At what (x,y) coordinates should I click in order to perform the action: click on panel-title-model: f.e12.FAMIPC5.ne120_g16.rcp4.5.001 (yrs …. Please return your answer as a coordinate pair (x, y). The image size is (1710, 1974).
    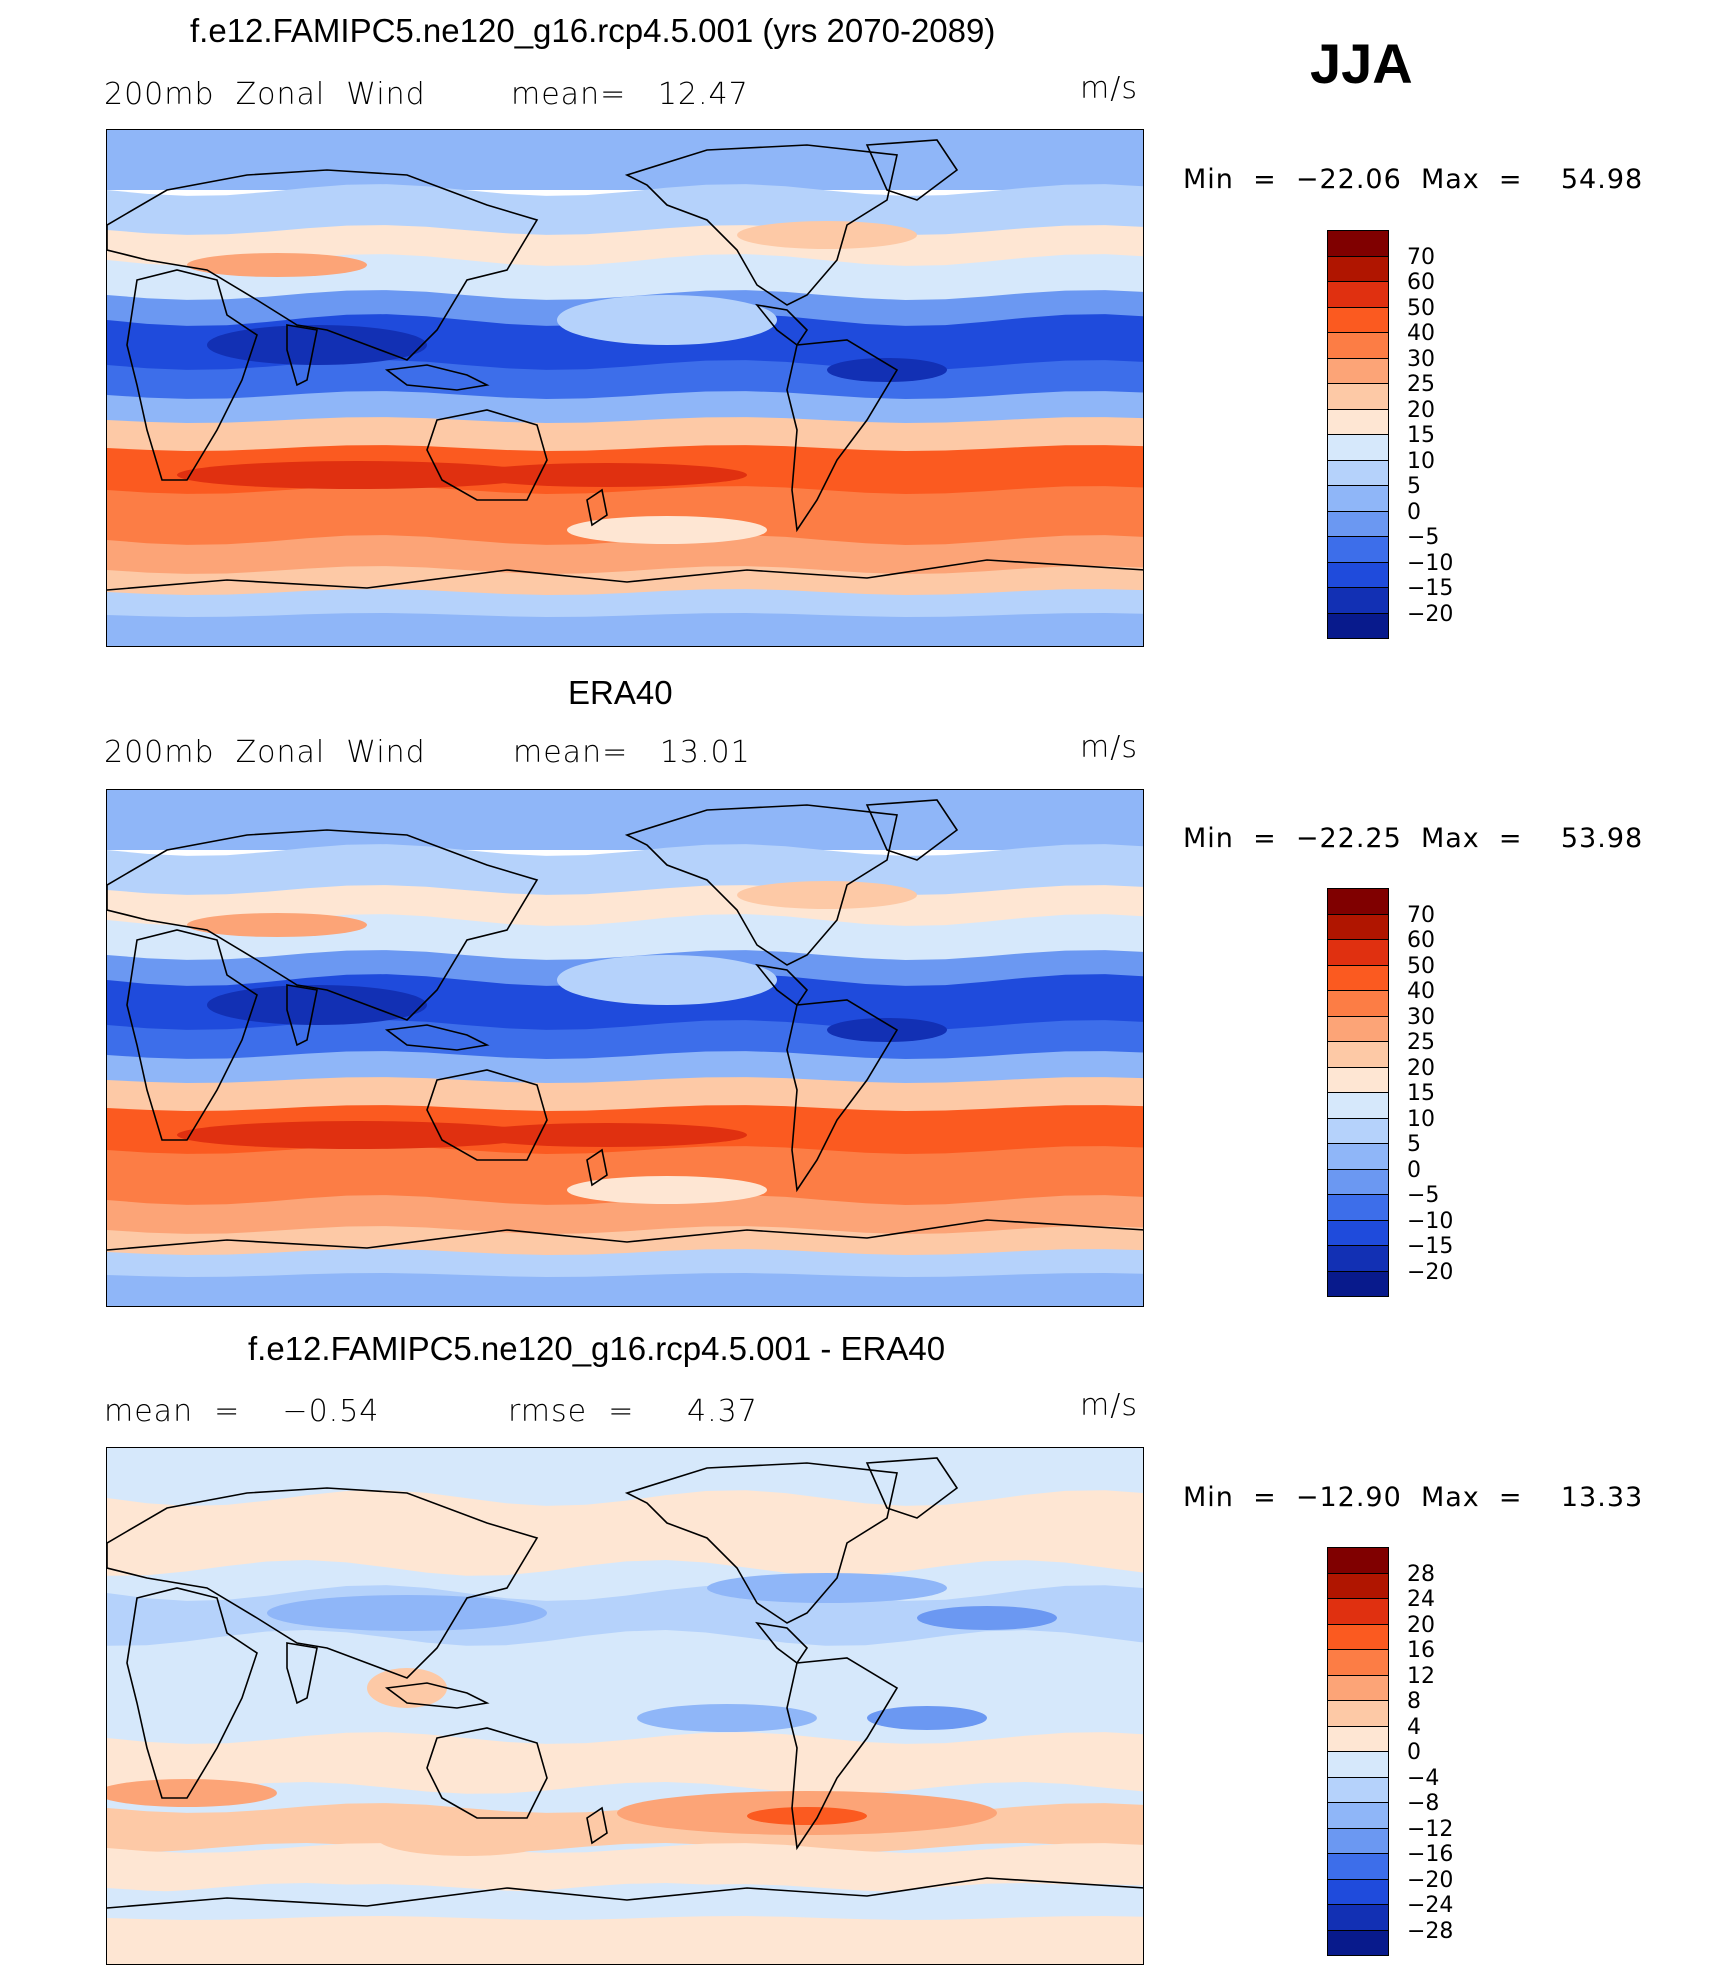
    Looking at the image, I should click on (593, 30).